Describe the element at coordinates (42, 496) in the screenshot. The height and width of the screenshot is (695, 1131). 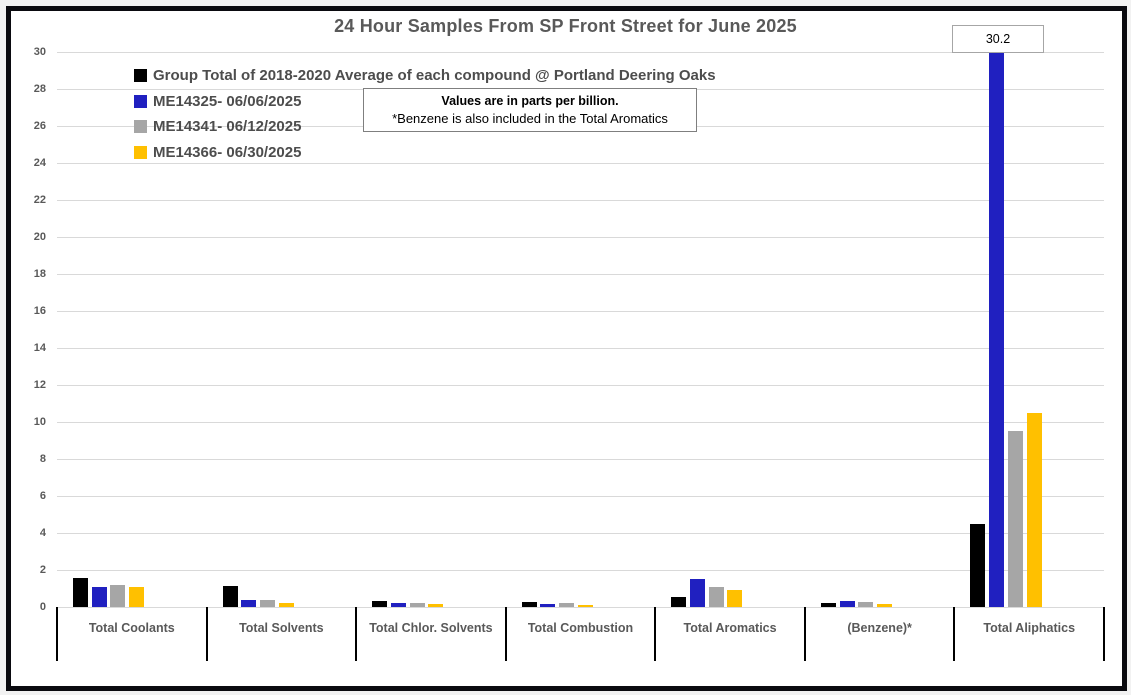
I see `y-axis-tick-label: 6` at that location.